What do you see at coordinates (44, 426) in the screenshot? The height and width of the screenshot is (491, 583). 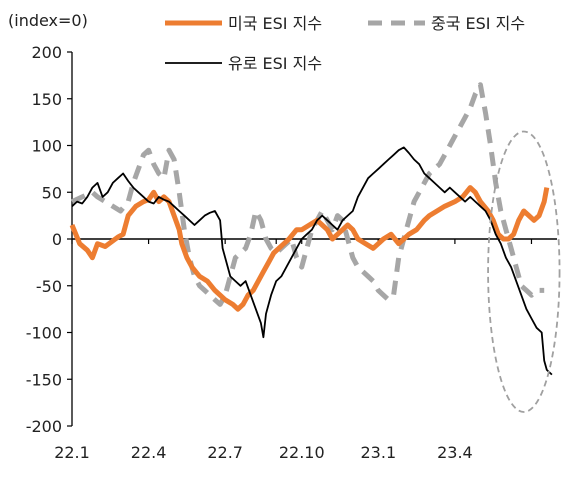 I see `y-tick-label: -200` at bounding box center [44, 426].